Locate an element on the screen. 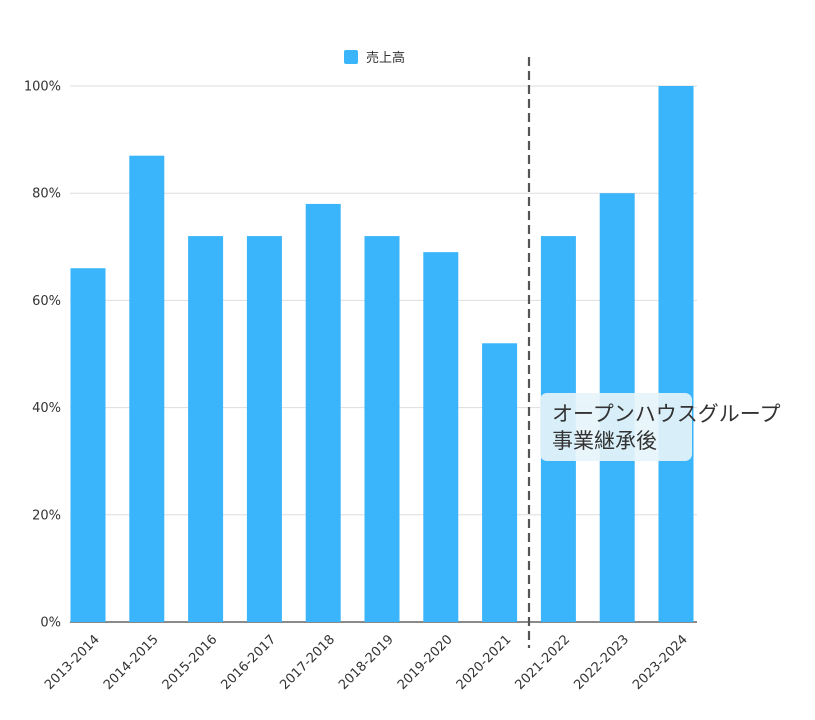 This screenshot has width=815, height=720. y-tick-label: 100% is located at coordinates (42, 87).